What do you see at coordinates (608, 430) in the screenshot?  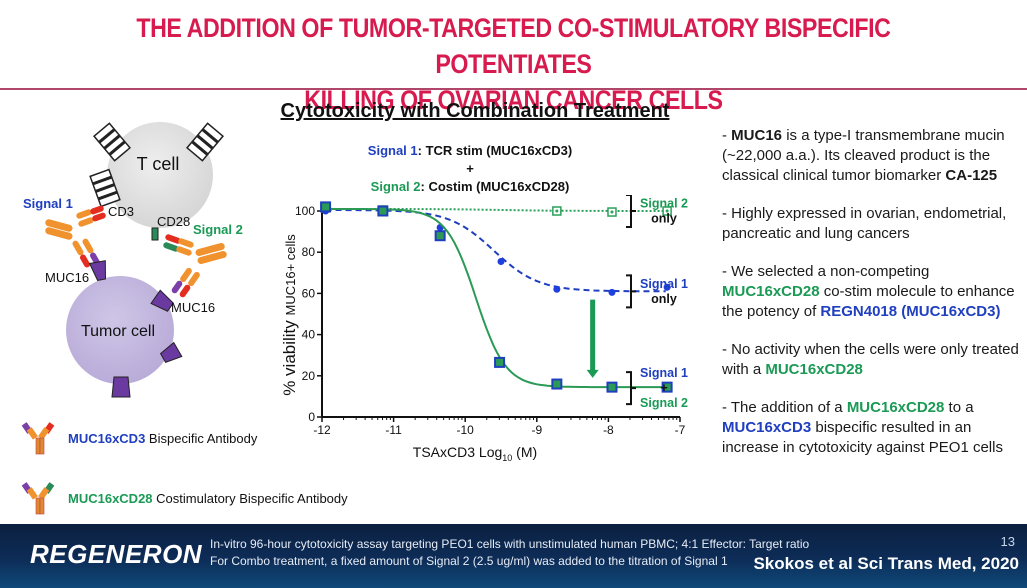 I see `x-tick-label: -8` at bounding box center [608, 430].